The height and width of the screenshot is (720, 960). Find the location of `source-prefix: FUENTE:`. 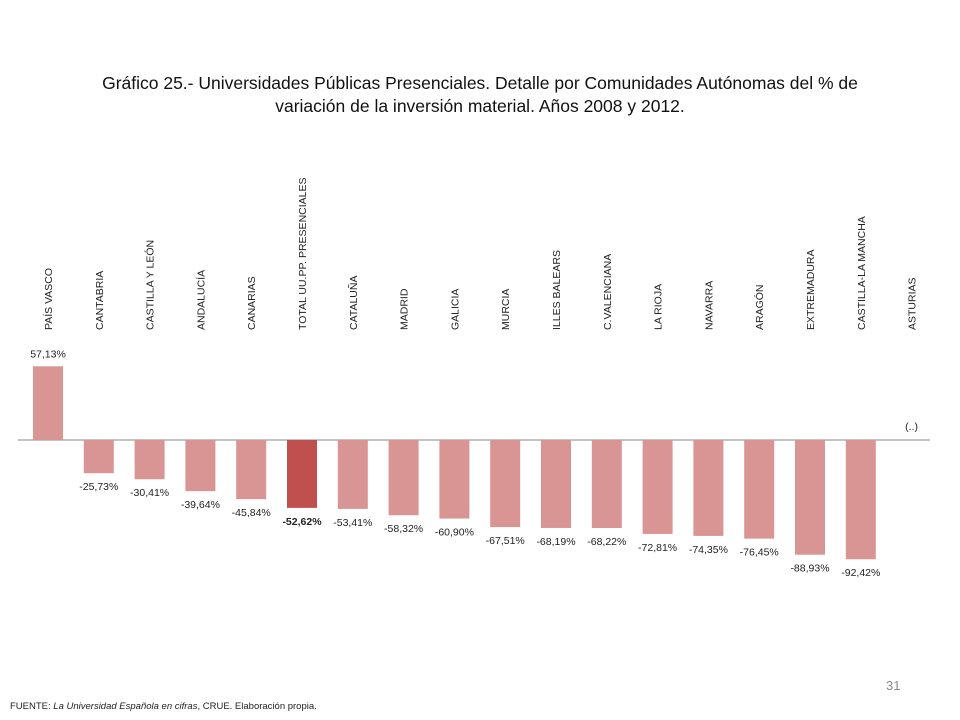

source-prefix: FUENTE: is located at coordinates (32, 706).